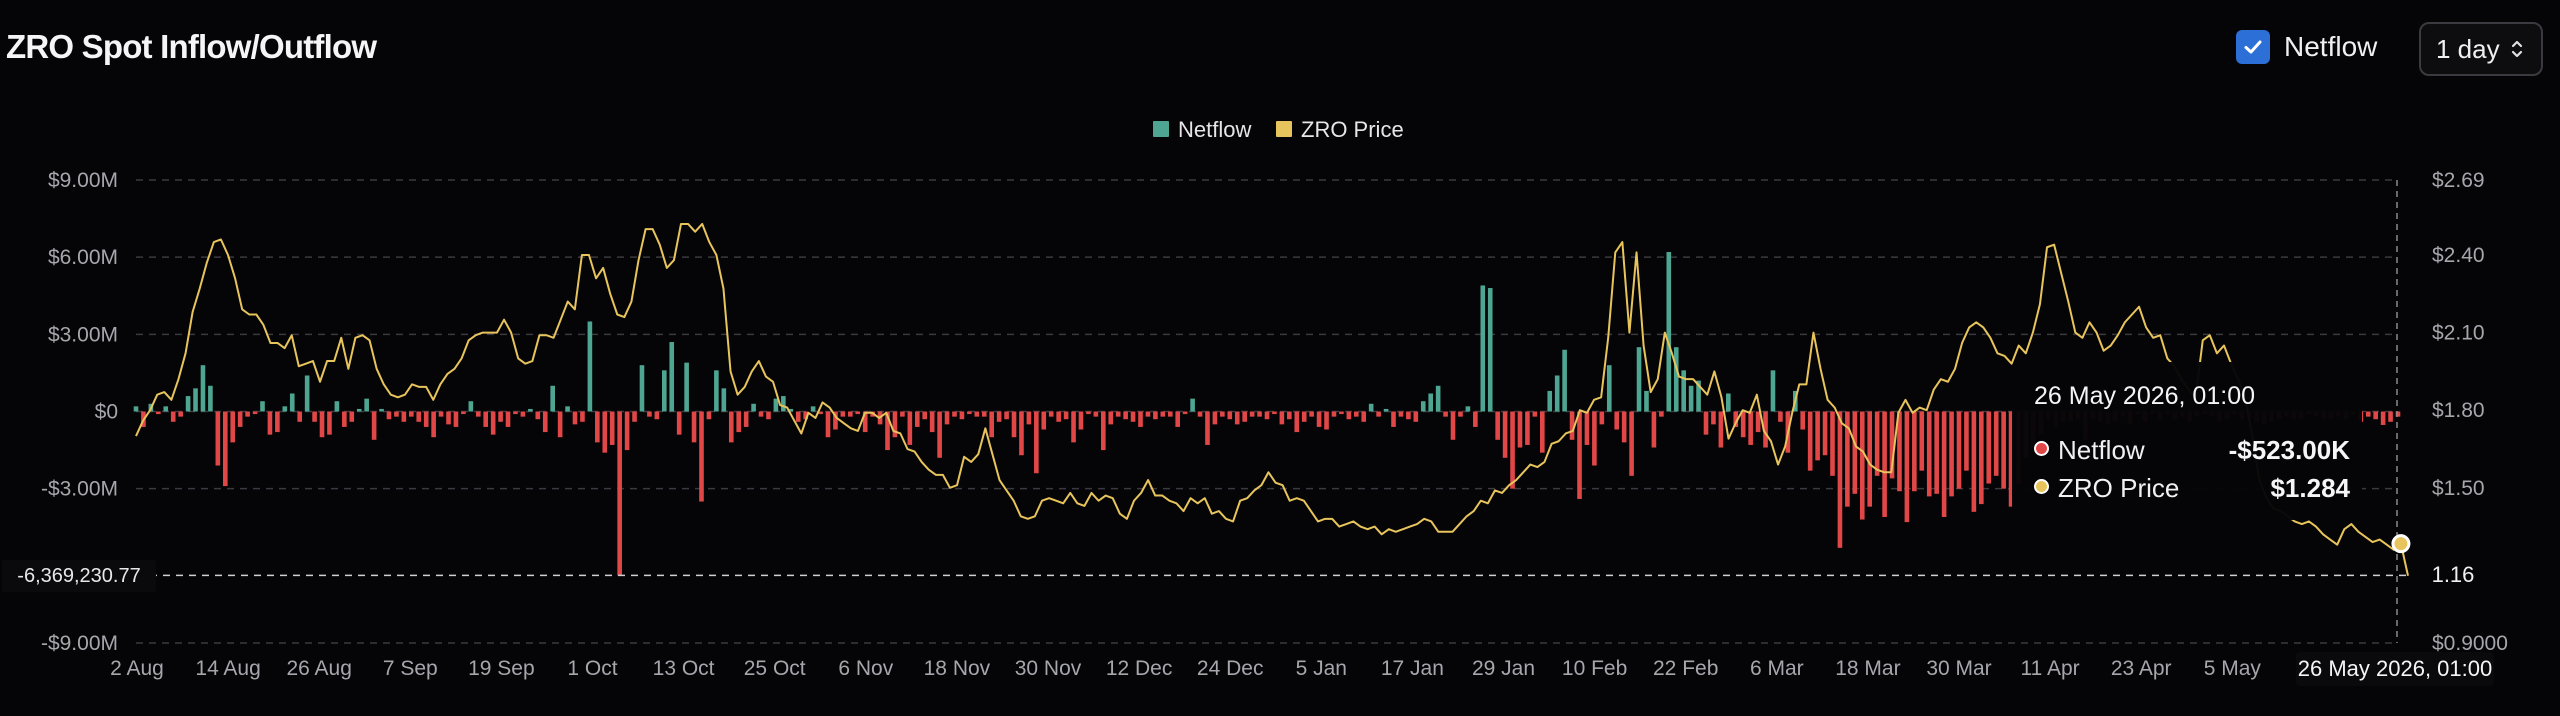 The image size is (2560, 716). I want to click on x-tick-label: 18 Mar, so click(1867, 668).